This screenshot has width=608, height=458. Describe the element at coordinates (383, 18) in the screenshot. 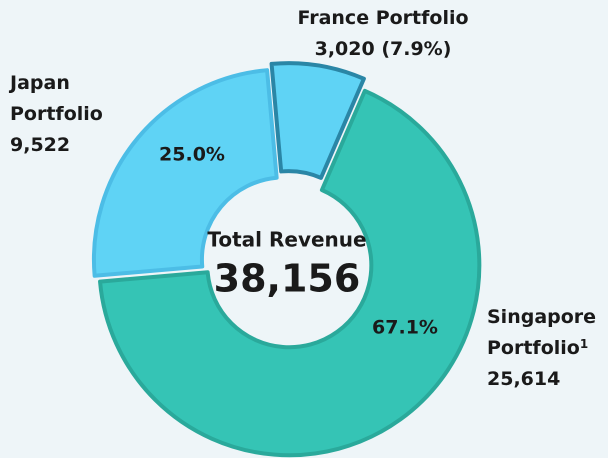

I see `name: France Portfolio` at that location.